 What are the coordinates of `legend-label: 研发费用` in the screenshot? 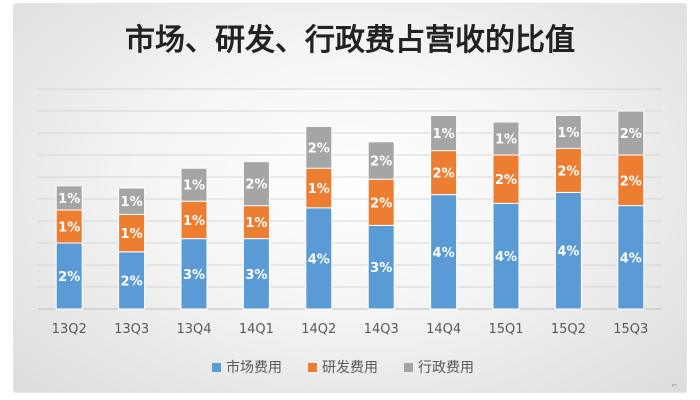 It's located at (350, 368).